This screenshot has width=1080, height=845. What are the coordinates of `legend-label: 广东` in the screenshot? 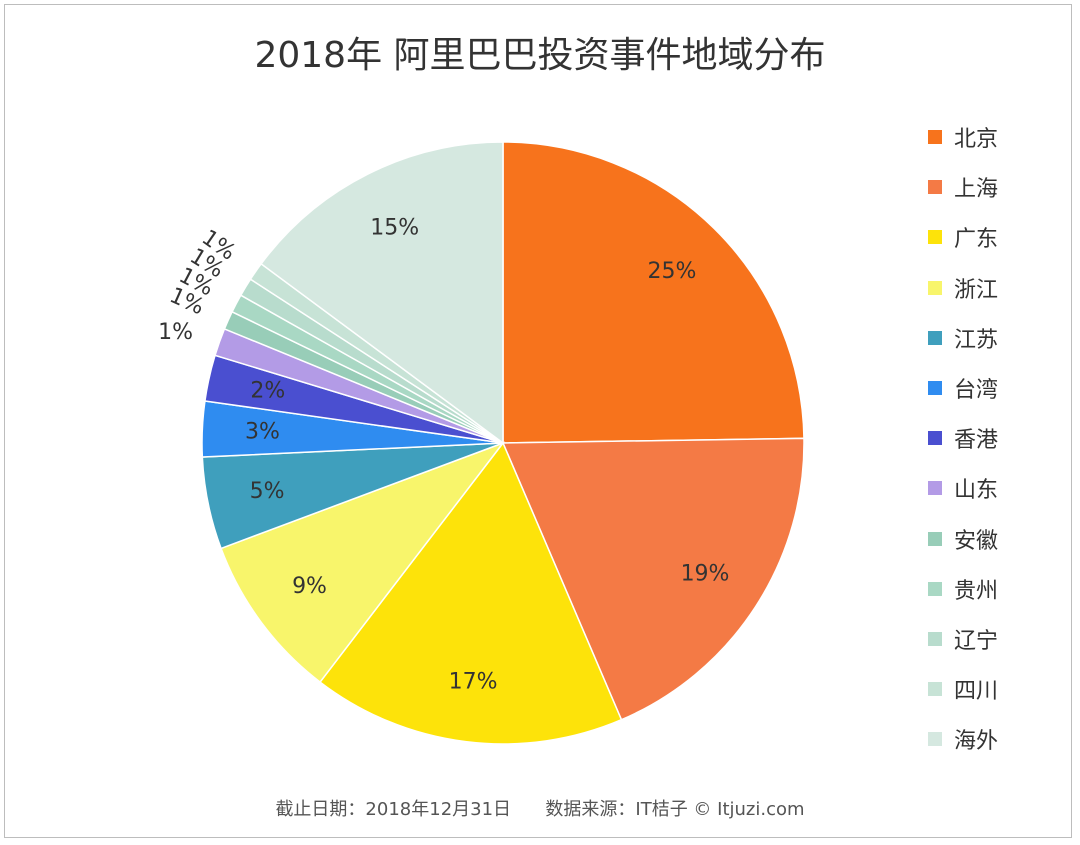 It's located at (976, 240).